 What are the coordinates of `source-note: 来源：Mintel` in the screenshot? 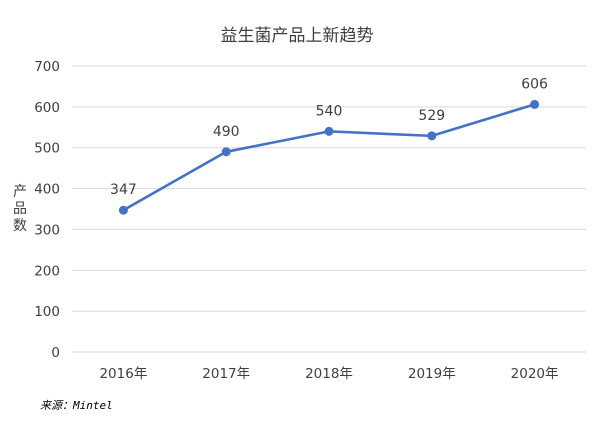 It's located at (76, 405).